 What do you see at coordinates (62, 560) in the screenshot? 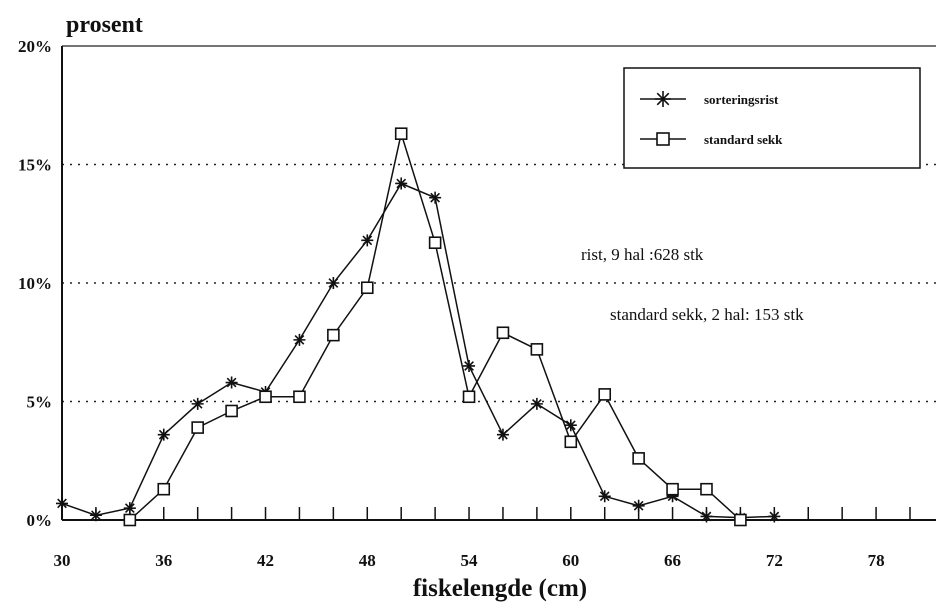
I see `x-tick-label: 30` at bounding box center [62, 560].